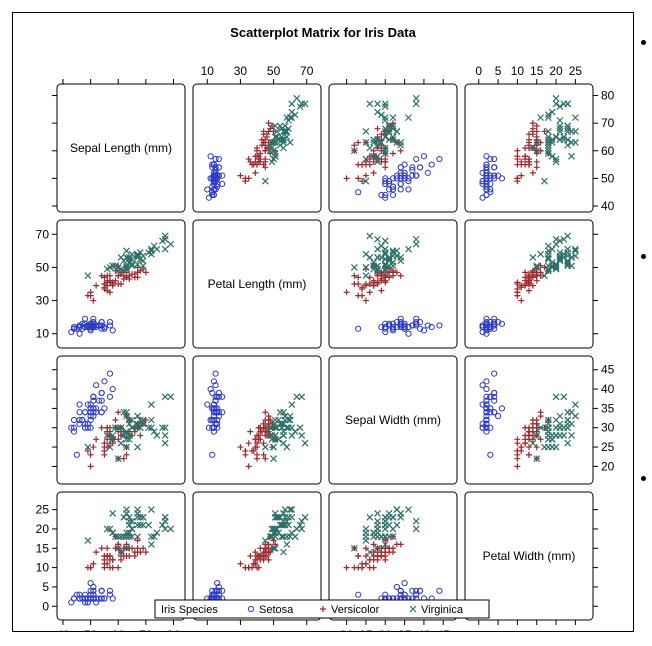  Describe the element at coordinates (257, 284) in the screenshot. I see `diagonal-label-pl: Petal Length (mm)` at that location.